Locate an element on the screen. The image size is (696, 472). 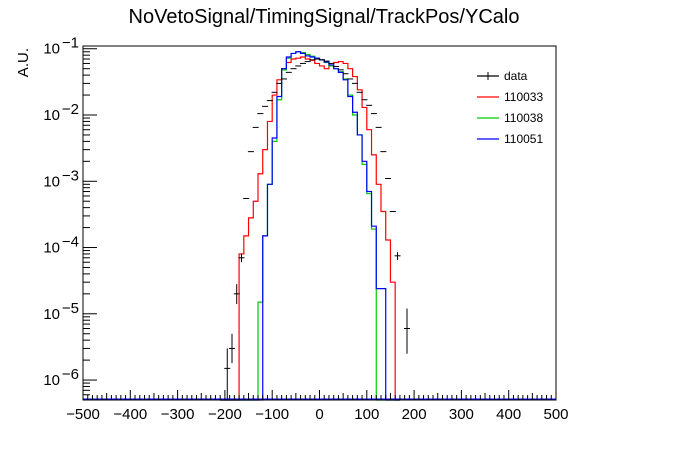
y-tick-exponent: −3 is located at coordinates (70, 175).